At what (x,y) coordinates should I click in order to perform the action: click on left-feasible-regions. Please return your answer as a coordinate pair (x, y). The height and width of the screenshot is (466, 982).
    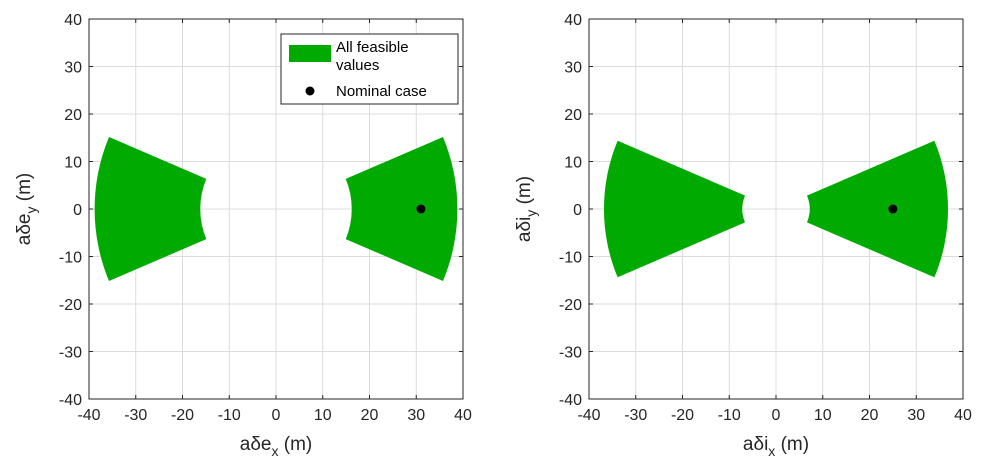
    Looking at the image, I should click on (276, 209).